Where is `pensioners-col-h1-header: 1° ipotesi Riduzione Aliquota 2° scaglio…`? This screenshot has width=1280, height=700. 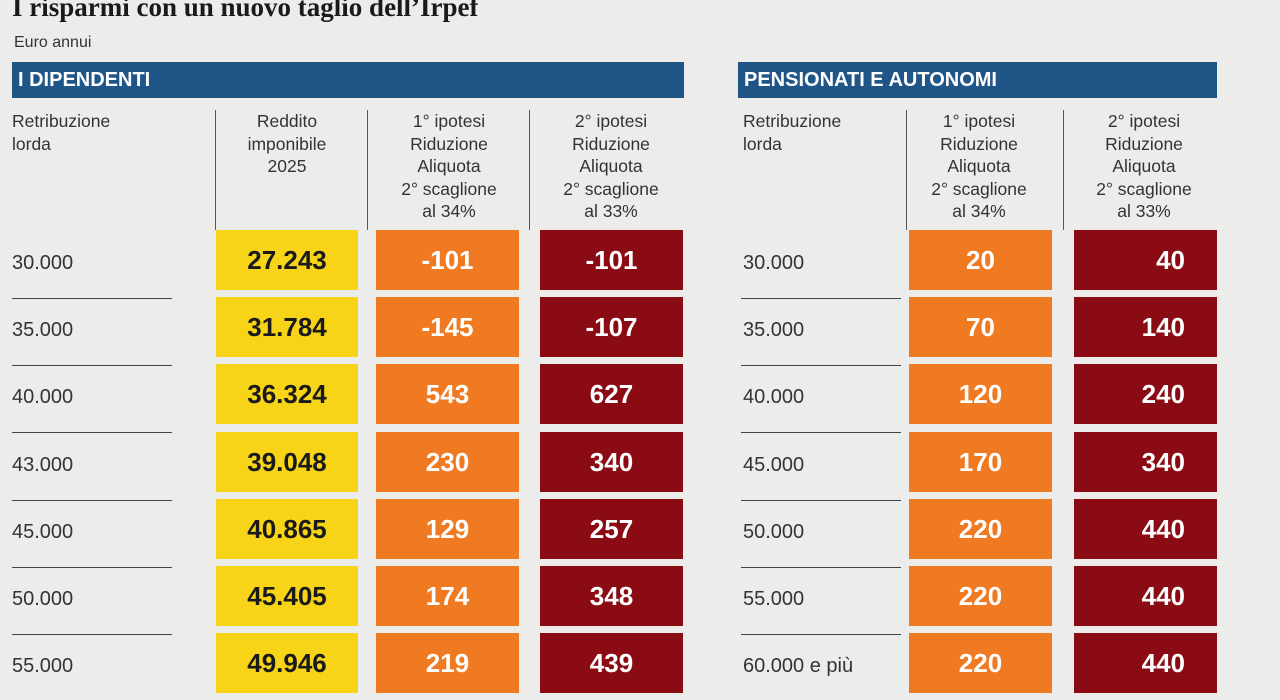
pensioners-col-h1-header: 1° ipotesi Riduzione Aliquota 2° scaglio… is located at coordinates (979, 166).